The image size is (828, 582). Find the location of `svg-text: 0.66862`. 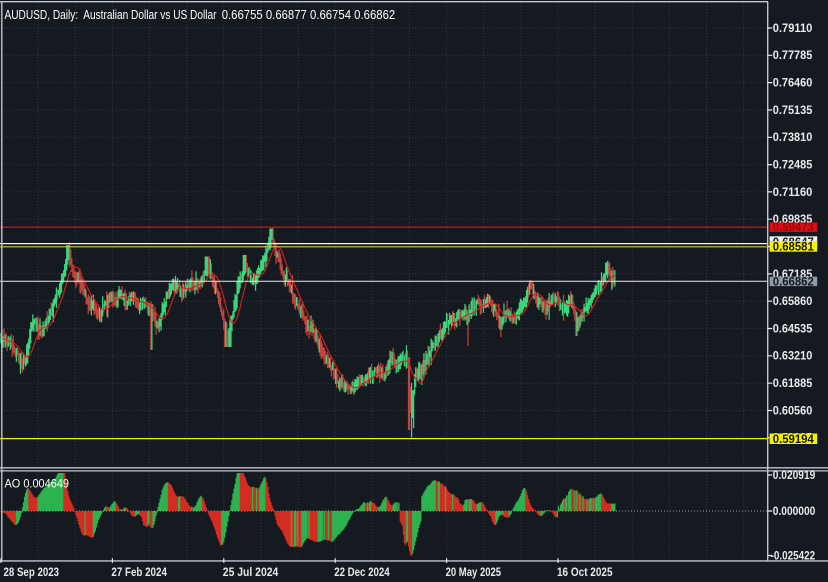

svg-text: 0.66862 is located at coordinates (793, 282).